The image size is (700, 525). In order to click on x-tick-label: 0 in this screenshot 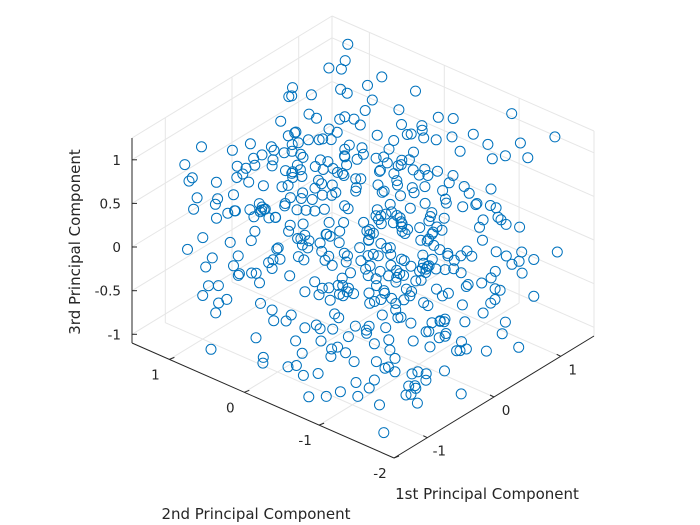, I will do `click(506, 411)`.